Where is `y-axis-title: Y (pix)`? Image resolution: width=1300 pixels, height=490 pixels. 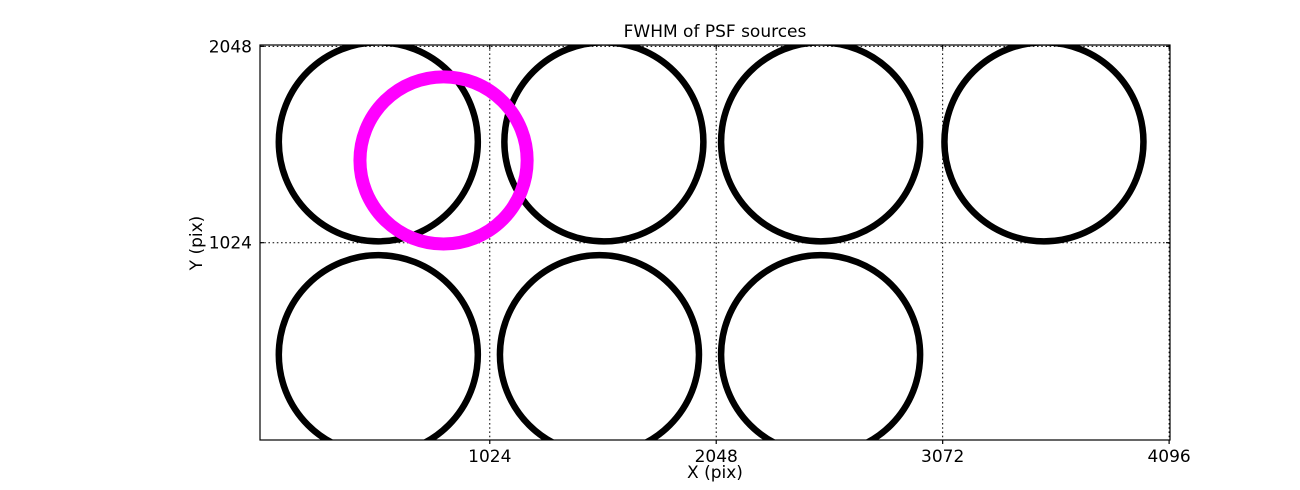 y-axis-title: Y (pix) is located at coordinates (197, 244).